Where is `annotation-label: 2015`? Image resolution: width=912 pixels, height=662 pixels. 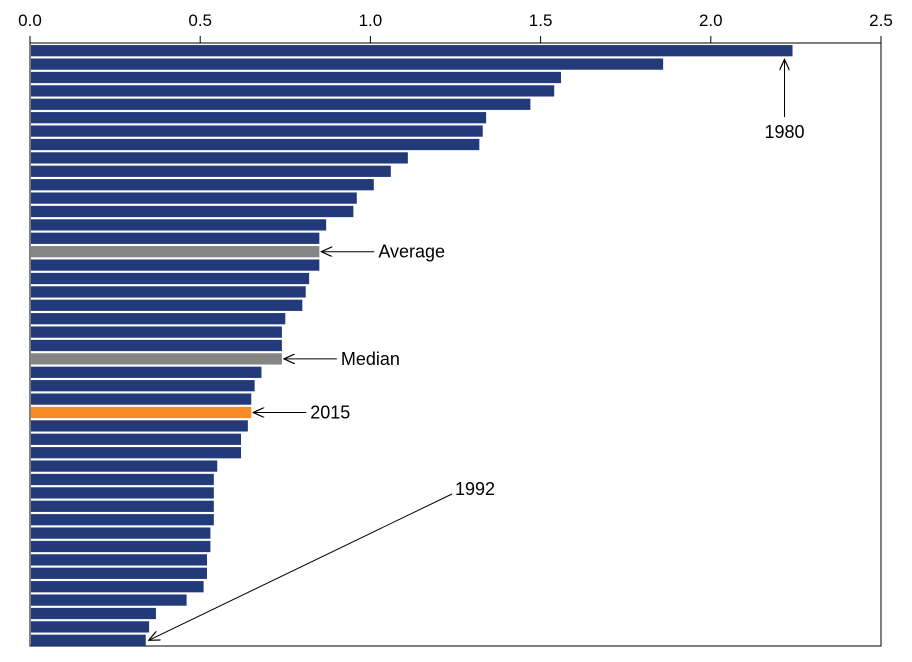
annotation-label: 2015 is located at coordinates (330, 413).